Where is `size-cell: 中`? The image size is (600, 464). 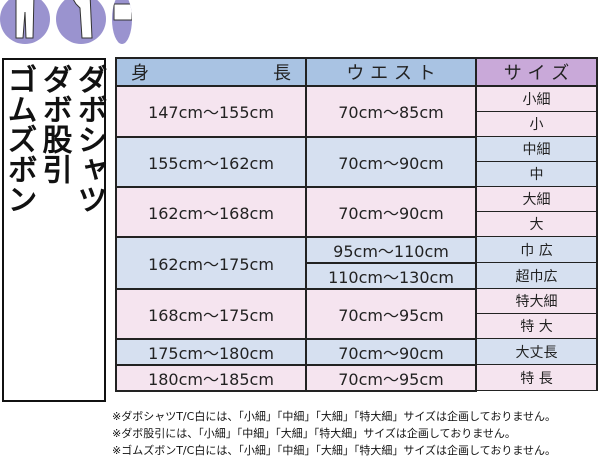 size-cell: 中 is located at coordinates (536, 174).